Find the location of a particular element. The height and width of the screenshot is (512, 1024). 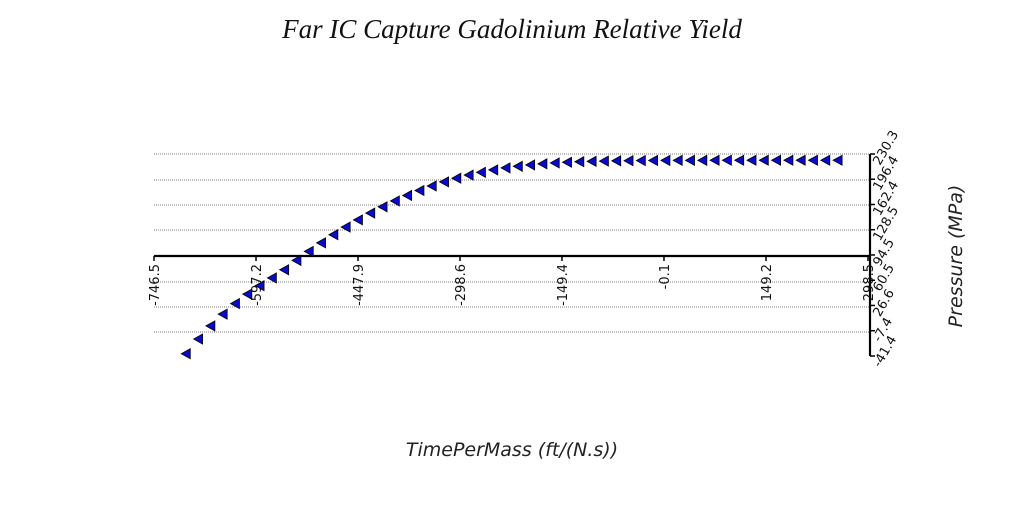

y-axis-label: Pressure (MPa) is located at coordinates (956, 256).